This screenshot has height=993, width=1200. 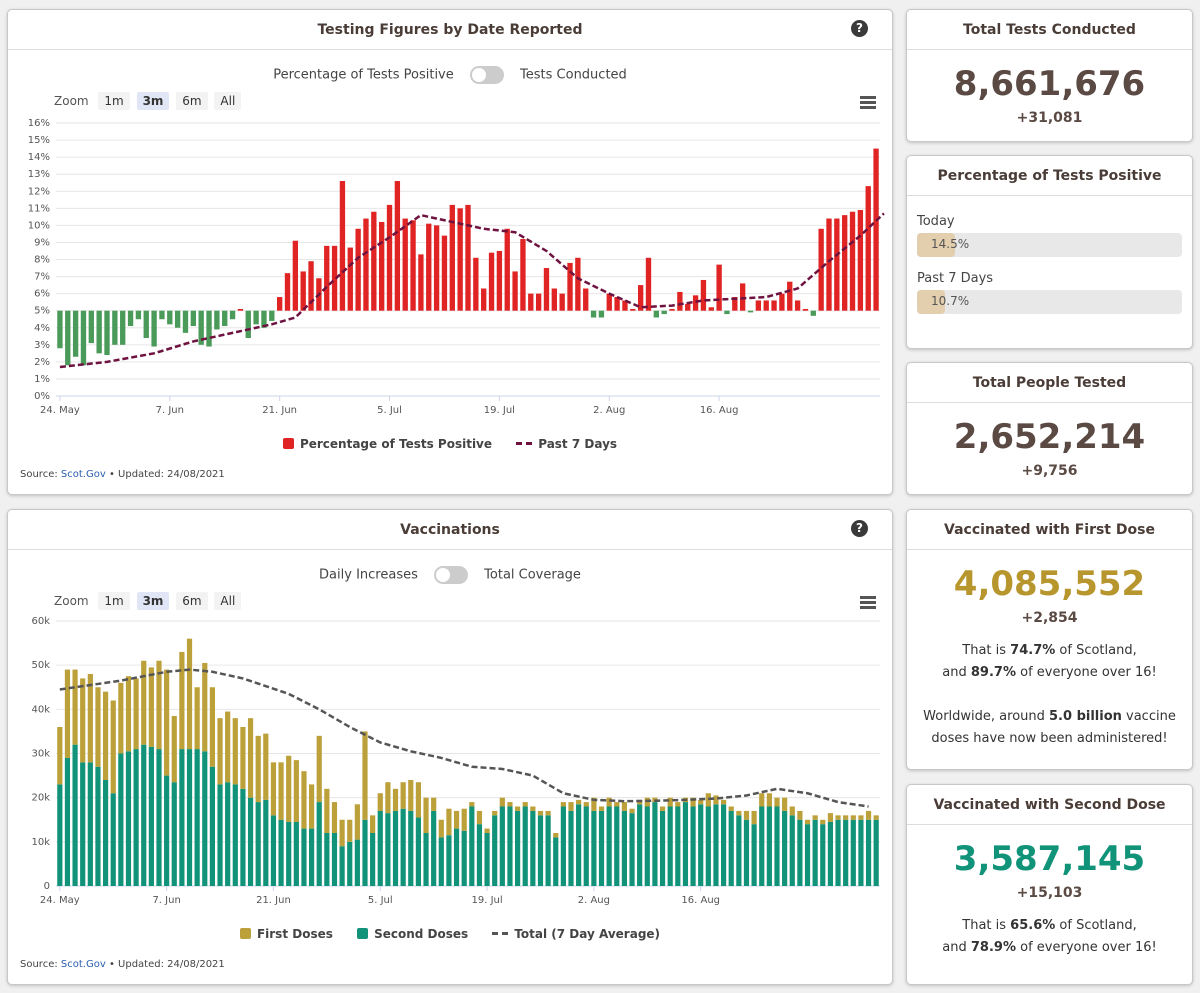 I want to click on vaccinations-toggle-switch, so click(x=451, y=575).